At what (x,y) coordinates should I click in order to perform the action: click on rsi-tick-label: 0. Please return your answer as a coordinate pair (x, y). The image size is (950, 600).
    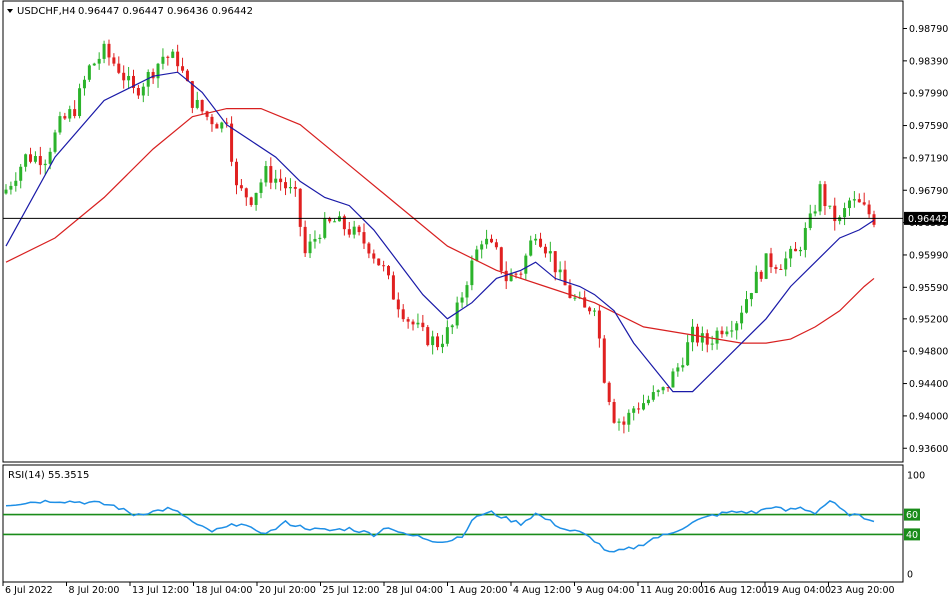
    Looking at the image, I should click on (910, 575).